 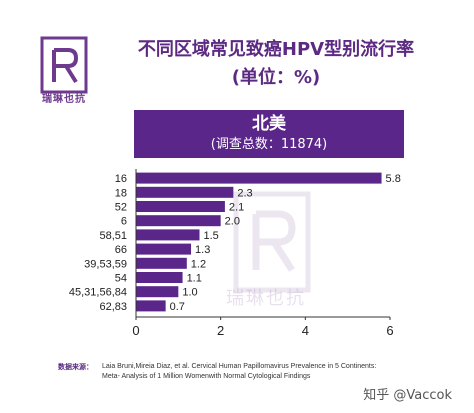 I want to click on category-label: 52, so click(x=121, y=208).